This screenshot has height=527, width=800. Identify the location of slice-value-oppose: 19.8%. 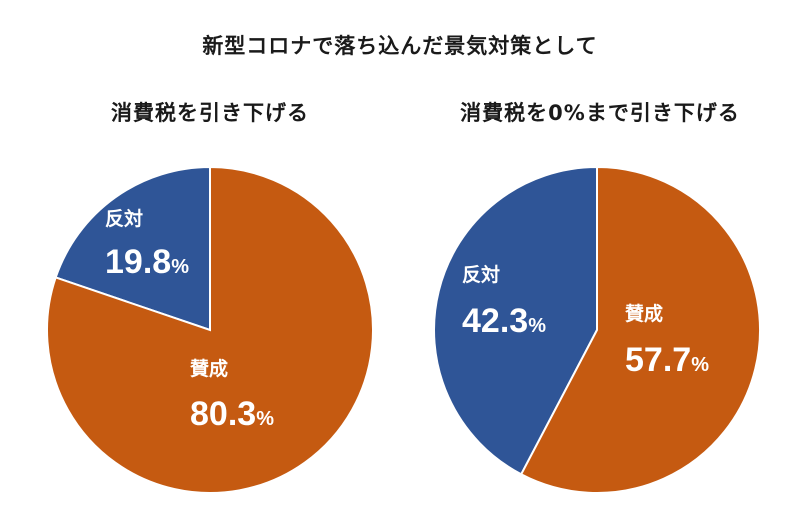
(147, 262).